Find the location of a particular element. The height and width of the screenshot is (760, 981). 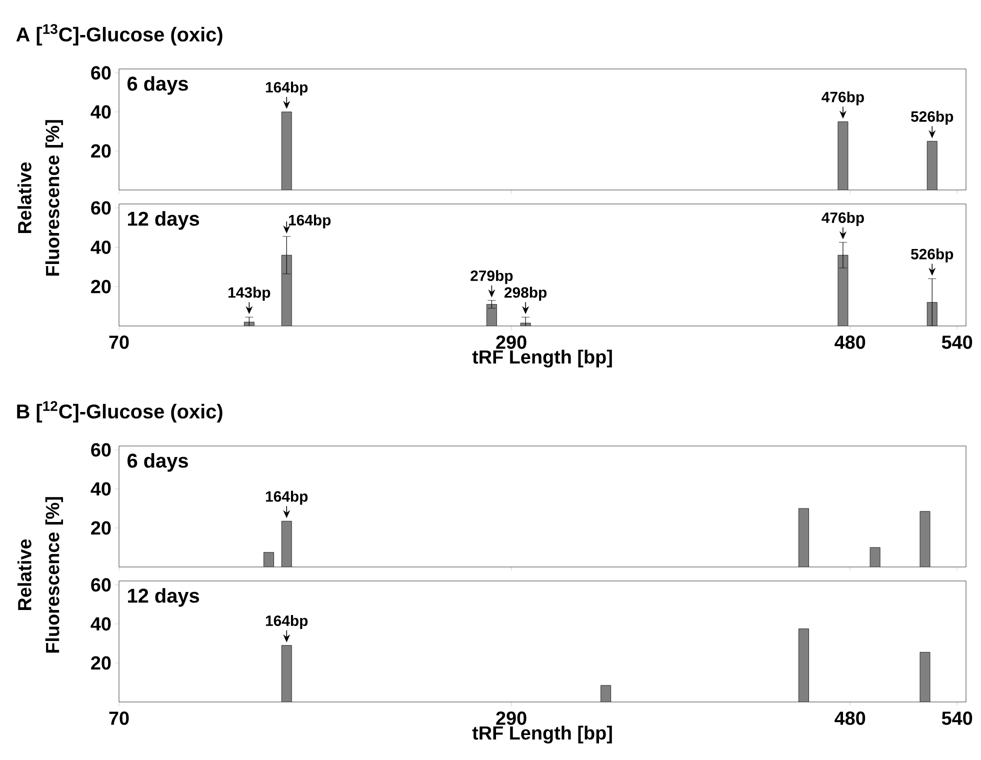

chart-title: A [$^{13}$C]-Glucose (oxic) is located at coordinates (119, 35).